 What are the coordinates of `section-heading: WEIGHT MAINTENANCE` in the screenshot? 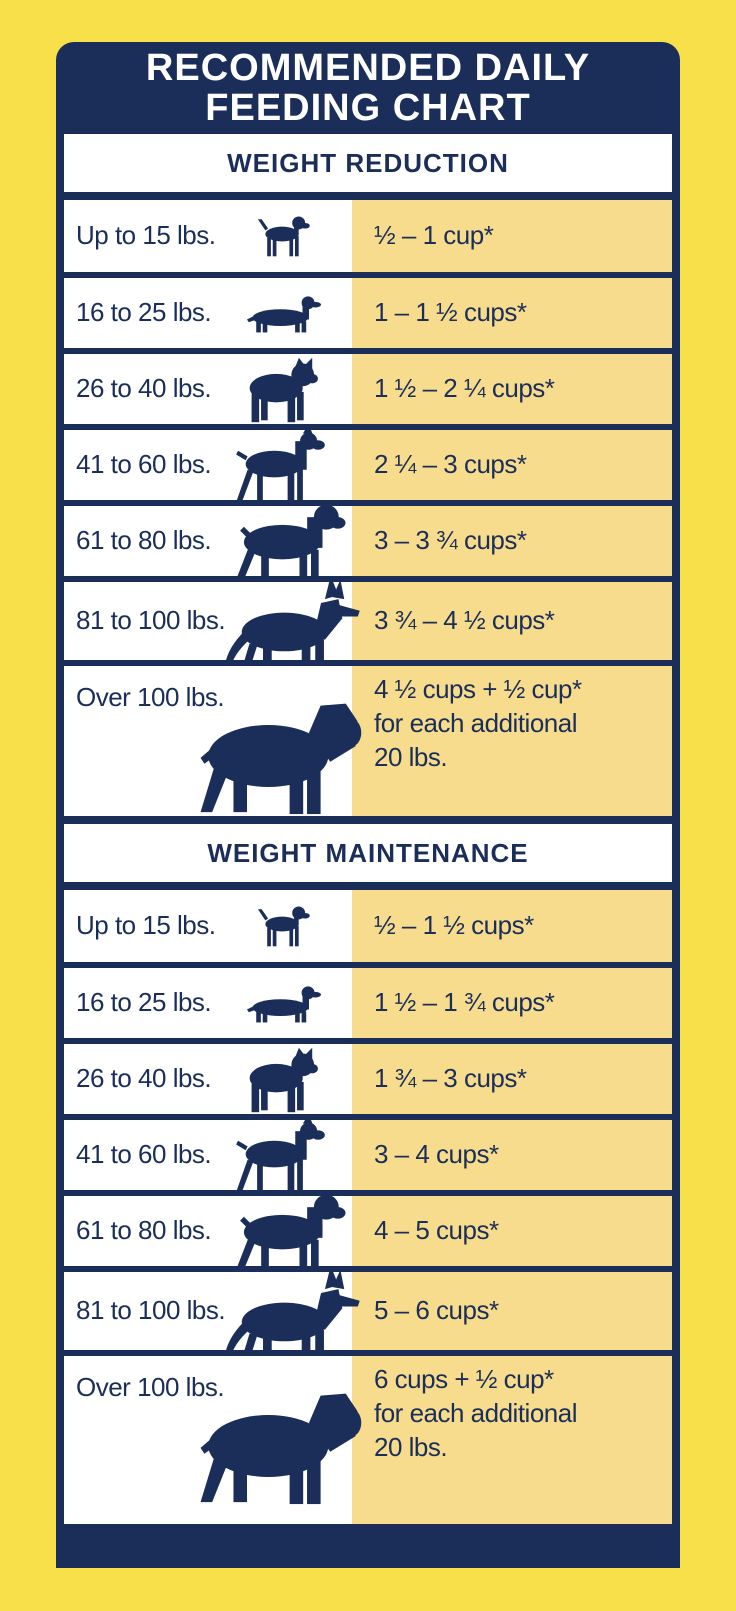 It's located at (368, 853).